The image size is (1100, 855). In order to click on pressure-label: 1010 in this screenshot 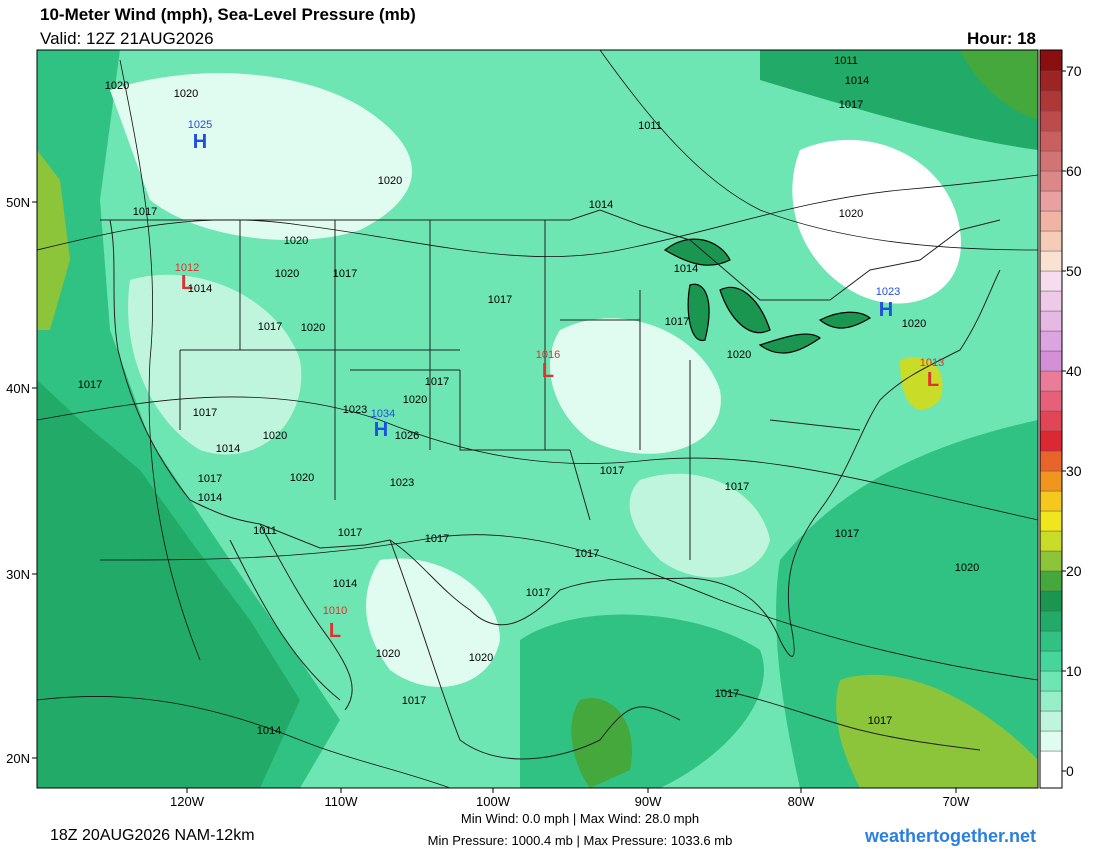, I will do `click(335, 611)`.